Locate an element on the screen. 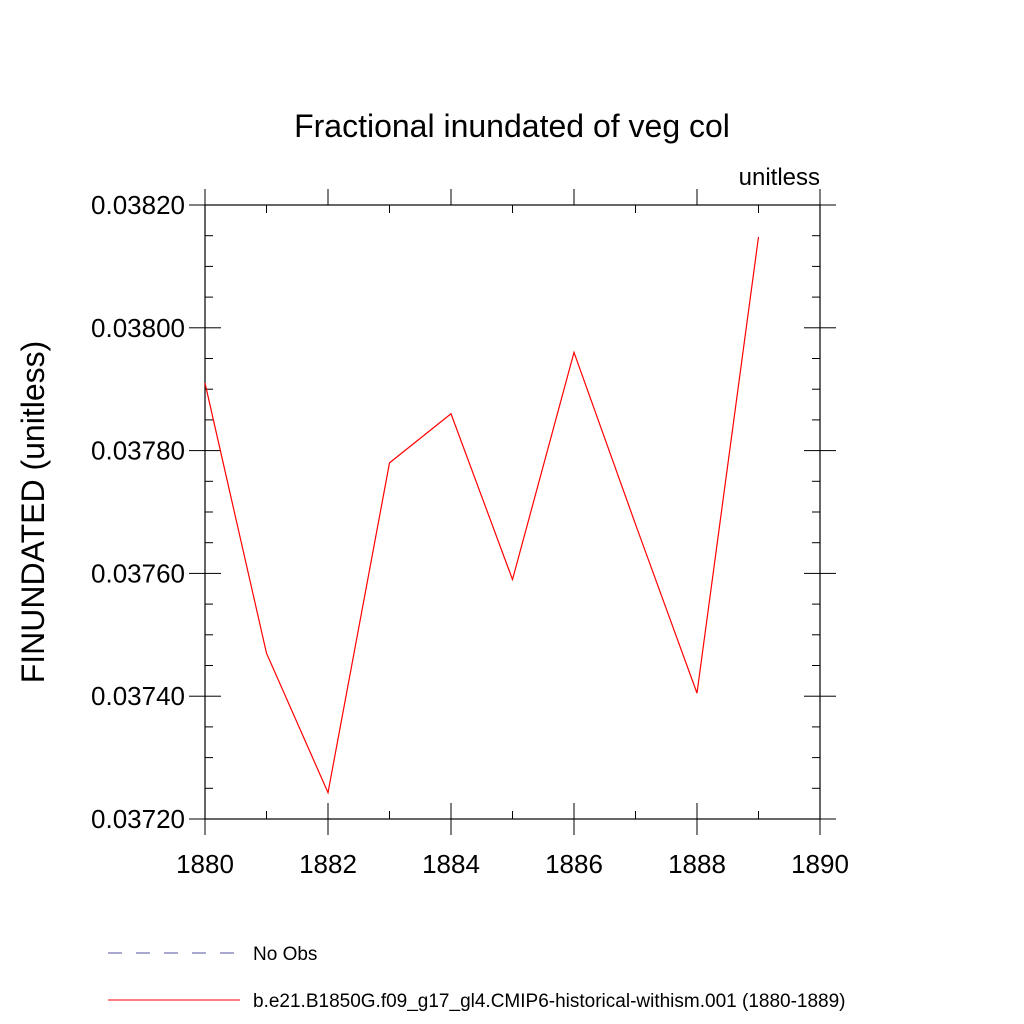  x-tick-label: 1880 is located at coordinates (205, 864).